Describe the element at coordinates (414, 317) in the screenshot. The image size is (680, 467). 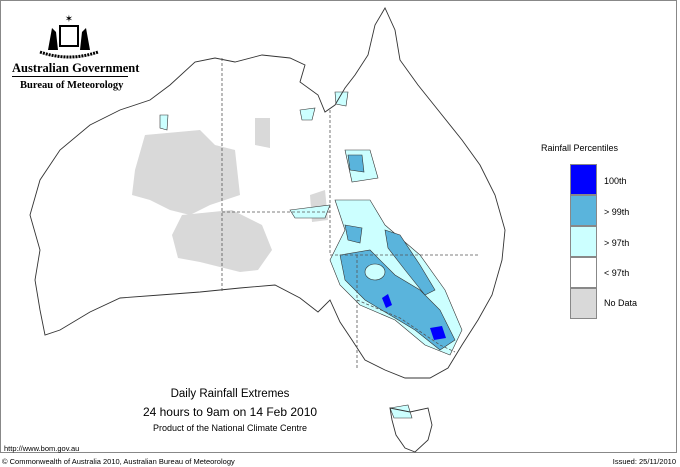
I see `rainfall-100th-regions` at that location.